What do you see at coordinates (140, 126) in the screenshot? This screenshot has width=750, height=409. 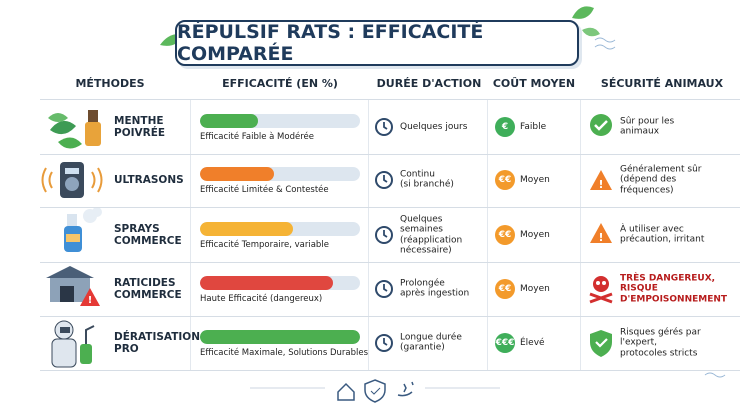 I see `method-name: MENTHE POIVRÉE` at bounding box center [140, 126].